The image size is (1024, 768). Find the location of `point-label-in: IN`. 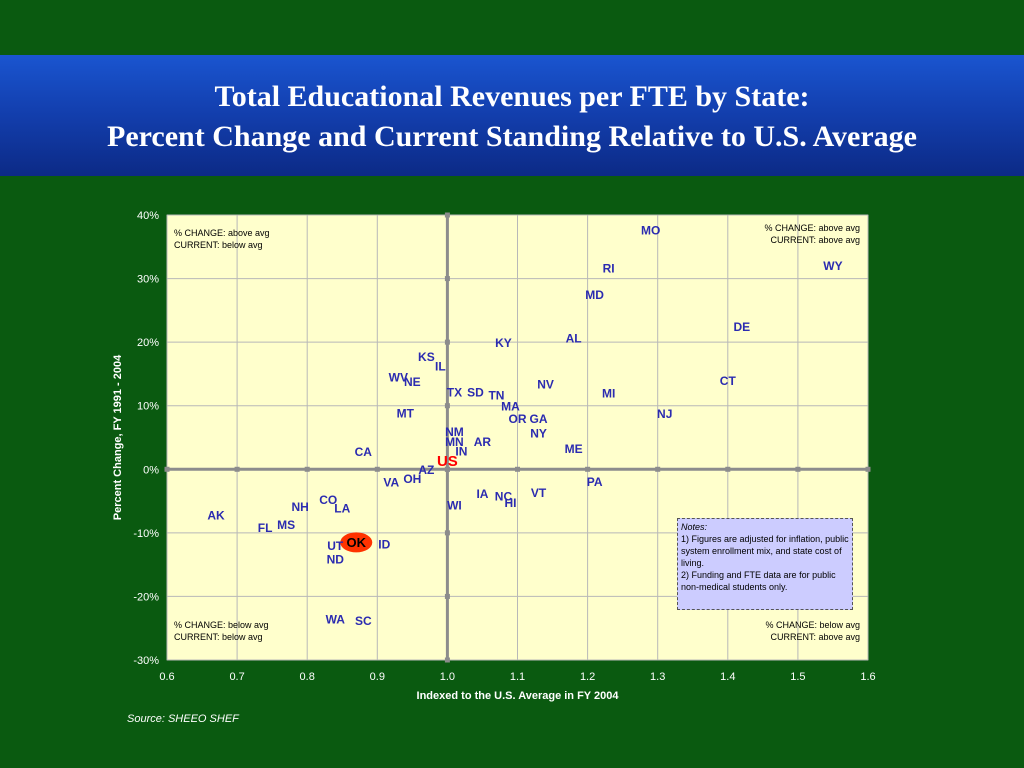

point-label-in: IN is located at coordinates (461, 451).